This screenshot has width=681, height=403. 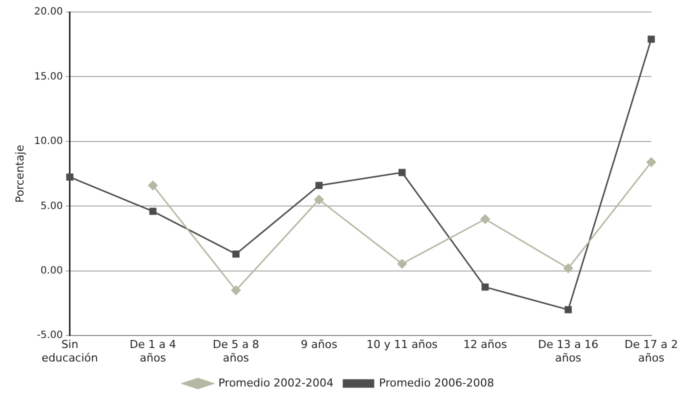 I want to click on y-tick-label: 5.00, so click(x=51, y=206).